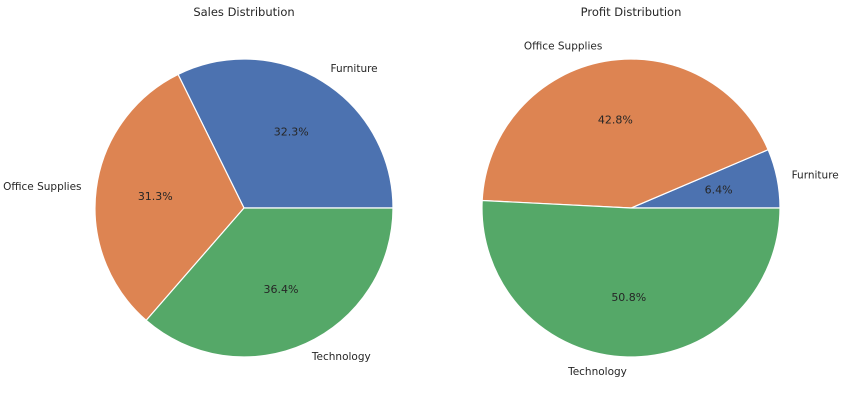 This screenshot has width=843, height=402. I want to click on sales-slice-furniture, so click(285, 133).